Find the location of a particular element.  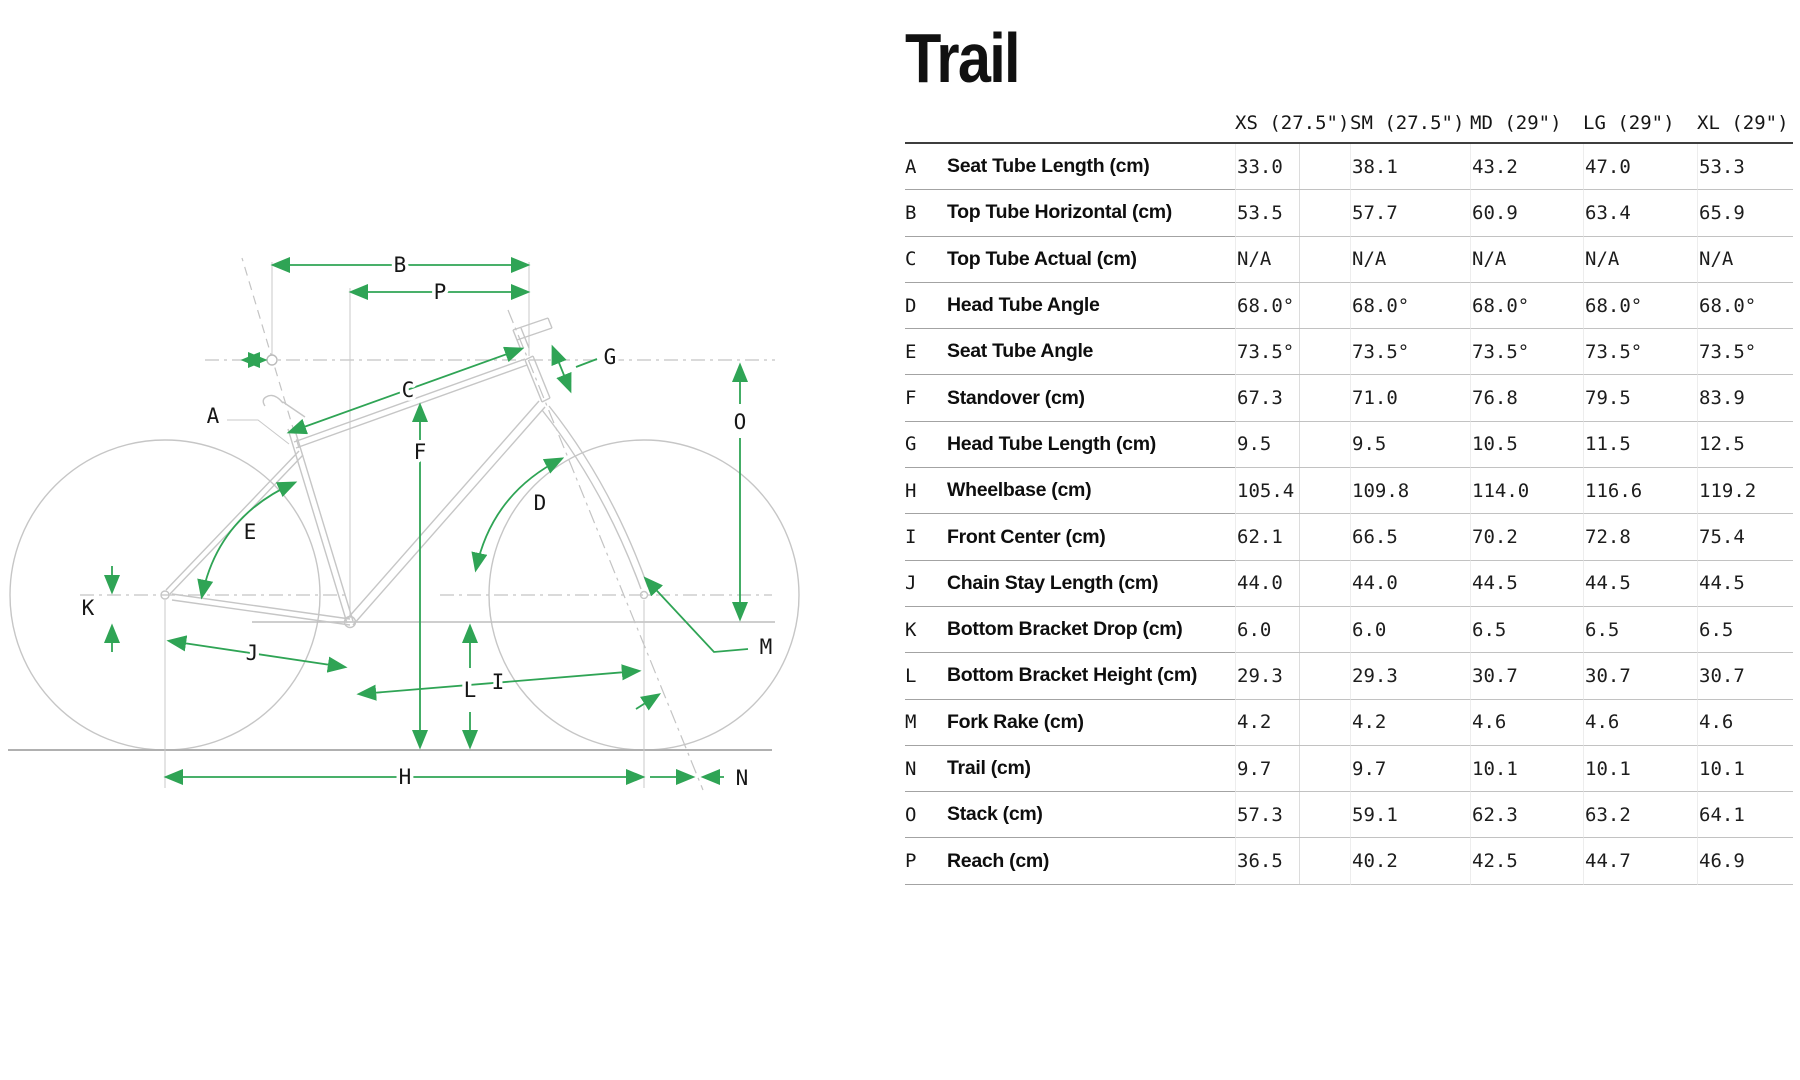

cell-value: 76.8 is located at coordinates (1526, 398).